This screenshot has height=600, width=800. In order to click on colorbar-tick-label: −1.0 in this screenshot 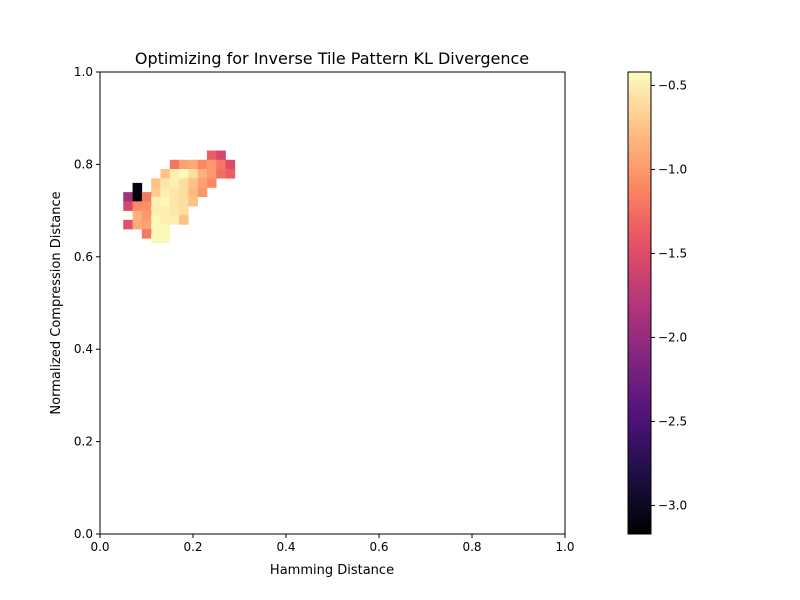, I will do `click(672, 169)`.